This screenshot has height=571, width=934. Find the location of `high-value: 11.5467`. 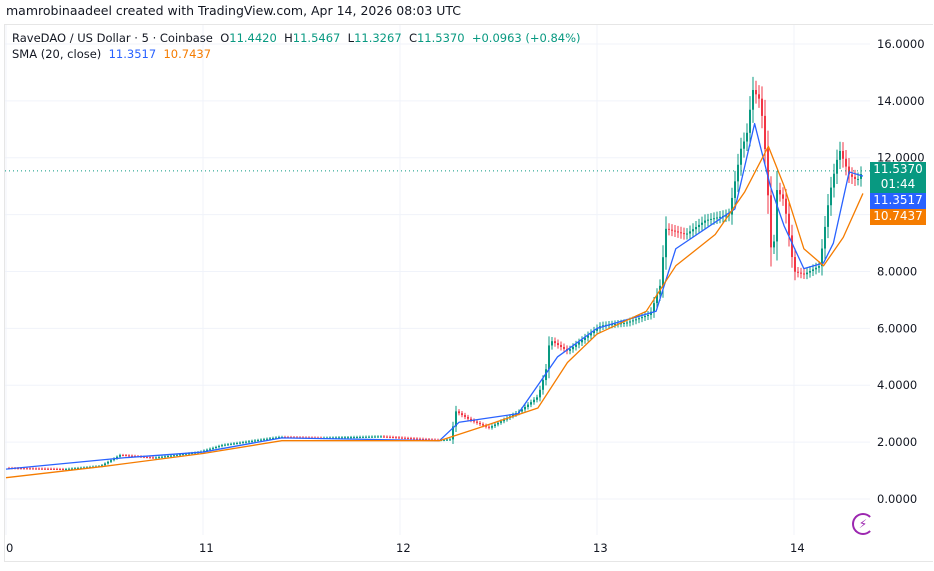

high-value: 11.5467 is located at coordinates (316, 38).